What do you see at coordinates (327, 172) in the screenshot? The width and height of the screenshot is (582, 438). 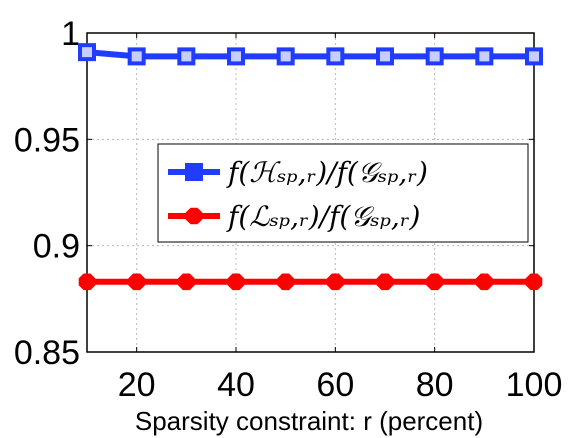 I see `legend-label: f(ℋₛₚ,ᵣ)/f(𝒢ₛₚ,ᵣ)` at bounding box center [327, 172].